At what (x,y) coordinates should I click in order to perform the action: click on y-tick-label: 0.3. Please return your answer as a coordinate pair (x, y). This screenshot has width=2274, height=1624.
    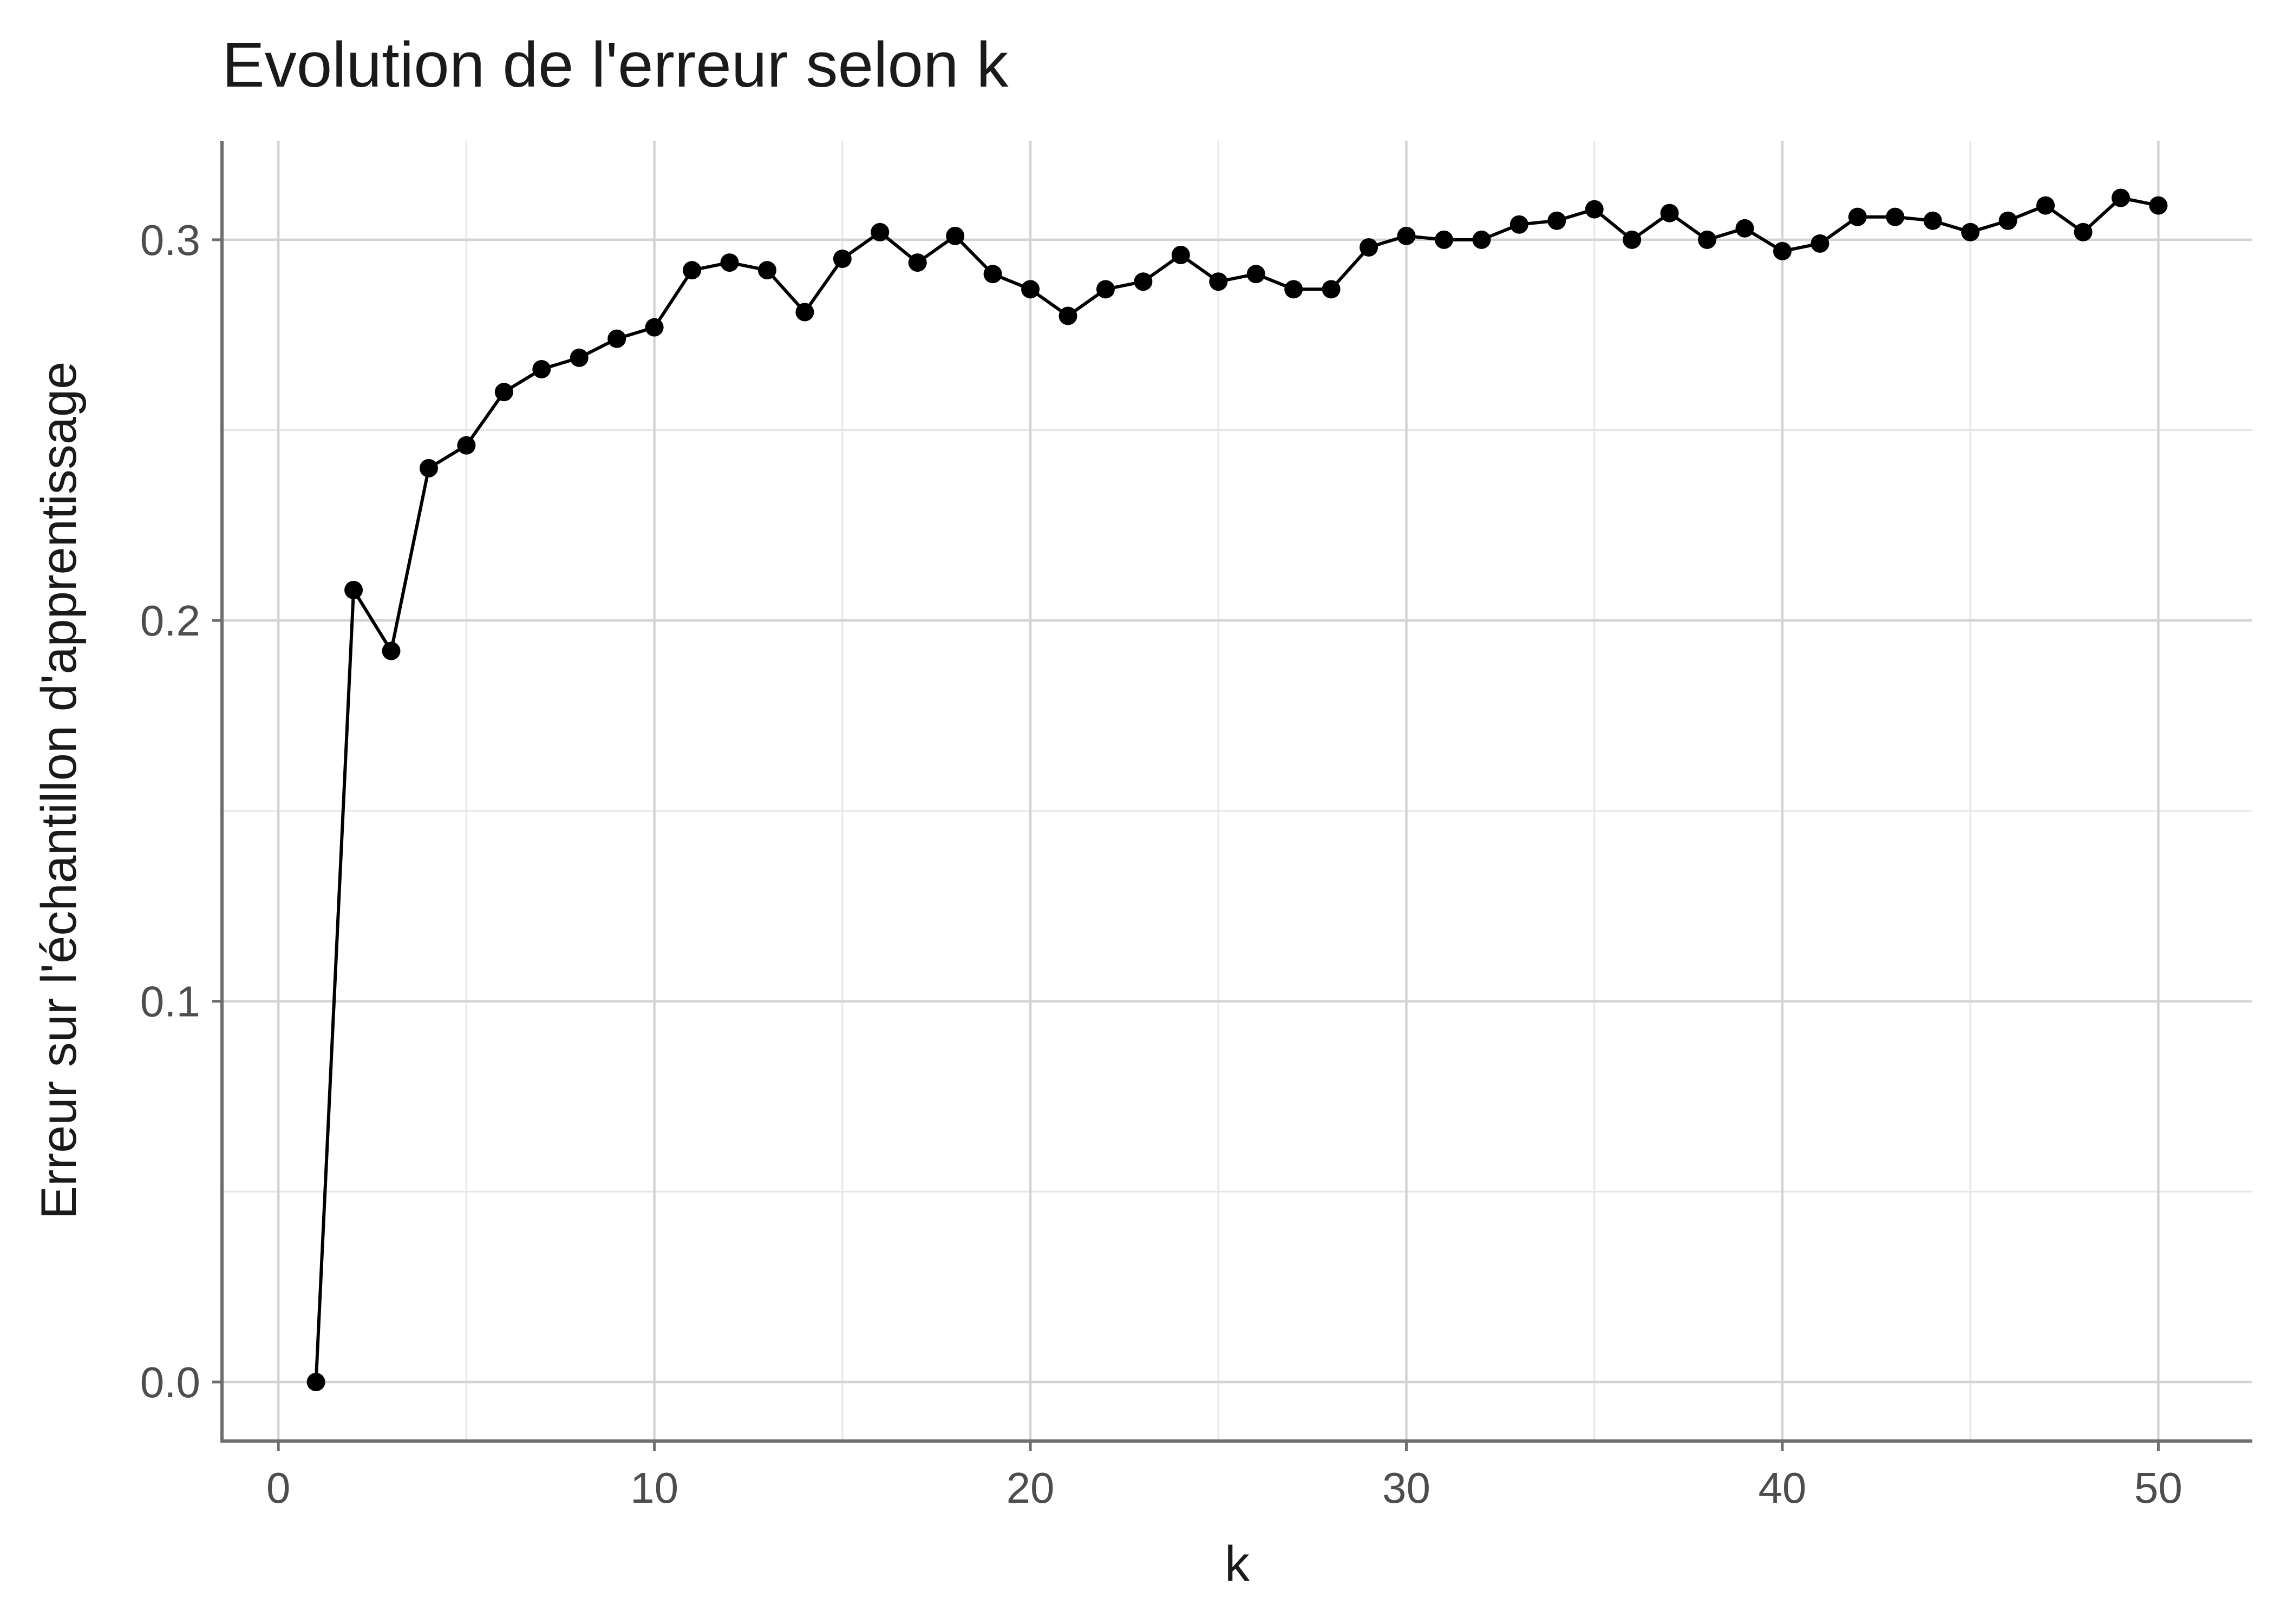
    Looking at the image, I should click on (170, 240).